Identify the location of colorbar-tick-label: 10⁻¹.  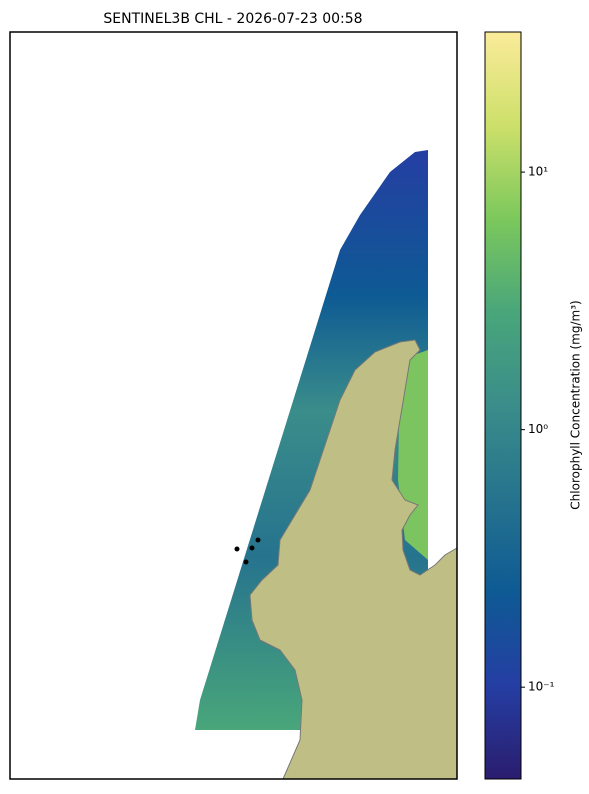
(541, 687).